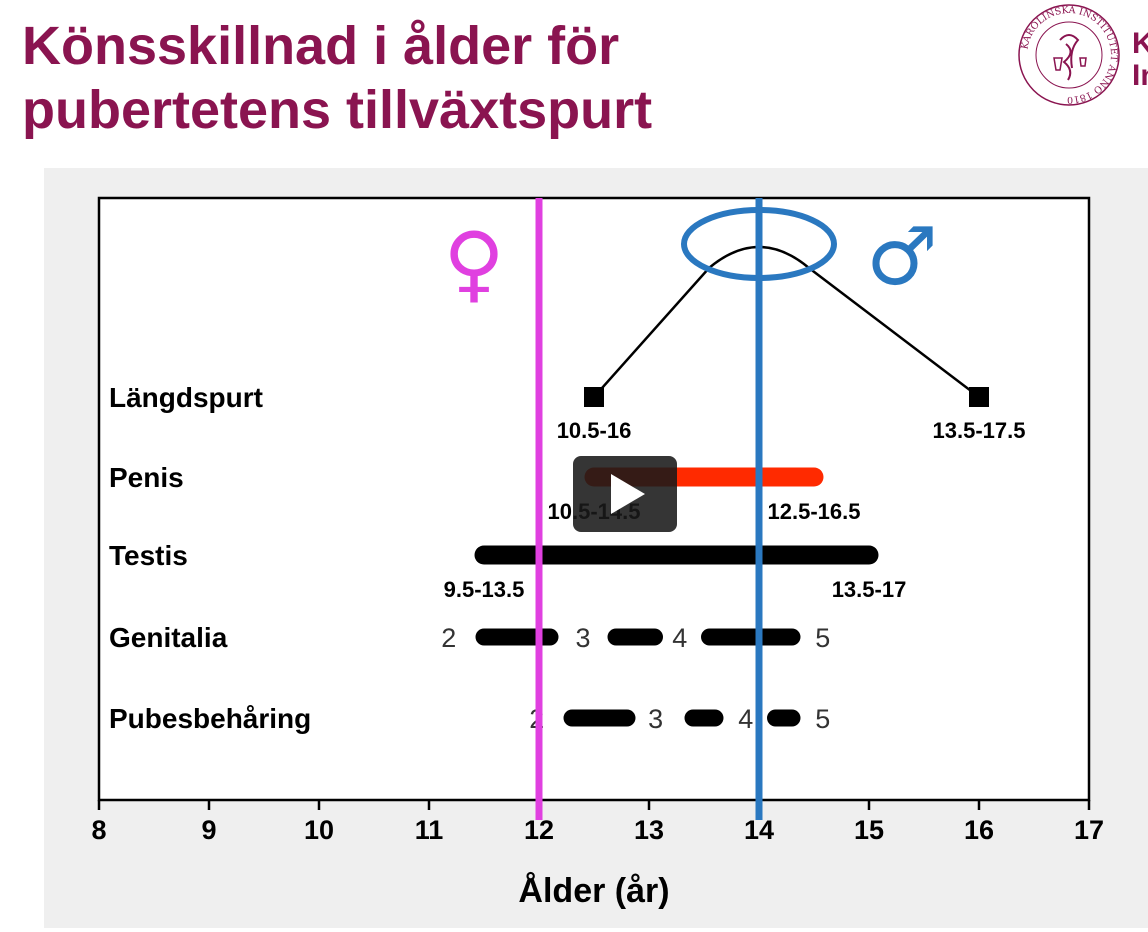  What do you see at coordinates (1069, 55) in the screenshot?
I see `karolinska-logo: KAROLINSKA INSTITUTET ANNO 1810` at bounding box center [1069, 55].